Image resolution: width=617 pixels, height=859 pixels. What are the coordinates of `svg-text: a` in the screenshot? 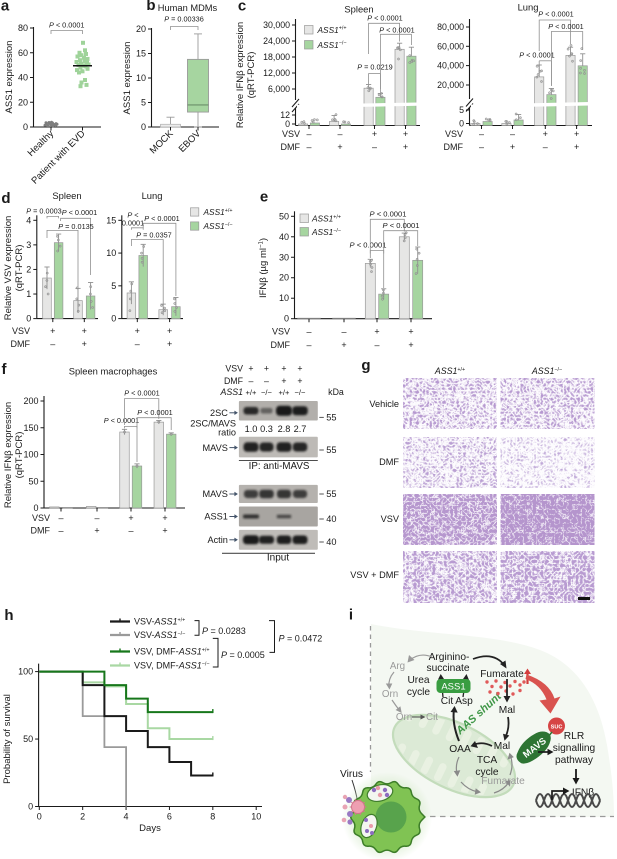 It's located at (5, 7).